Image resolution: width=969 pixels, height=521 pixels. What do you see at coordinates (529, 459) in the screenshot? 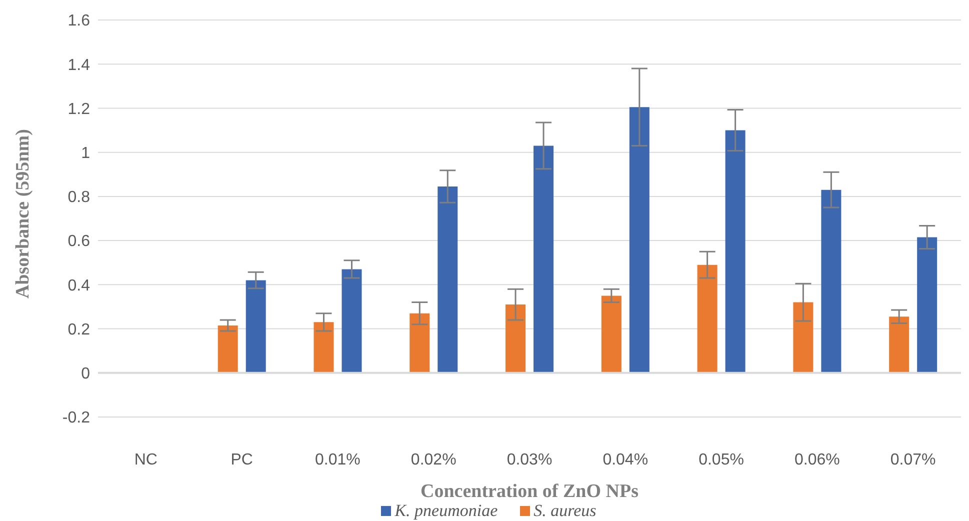
I see `x-tick-label: 0.03%` at bounding box center [529, 459].